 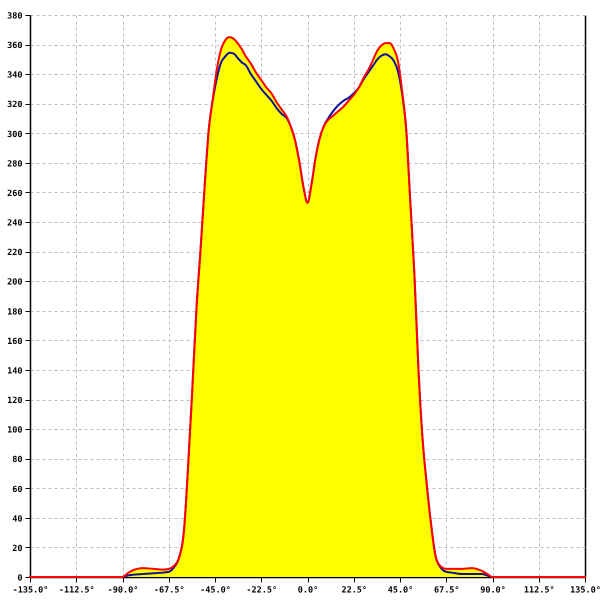 I want to click on x-tick-label: -90.0°, so click(x=123, y=591).